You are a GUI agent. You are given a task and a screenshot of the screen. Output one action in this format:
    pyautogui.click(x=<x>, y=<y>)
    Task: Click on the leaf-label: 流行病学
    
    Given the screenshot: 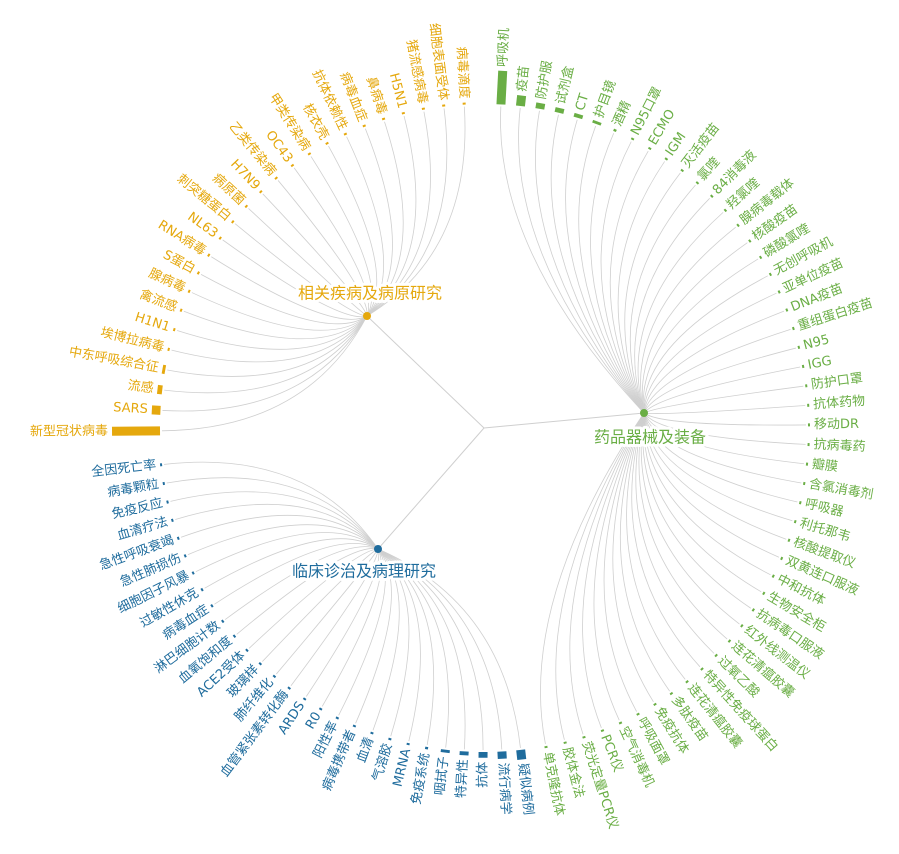 What is the action you would take?
    pyautogui.click(x=504, y=788)
    